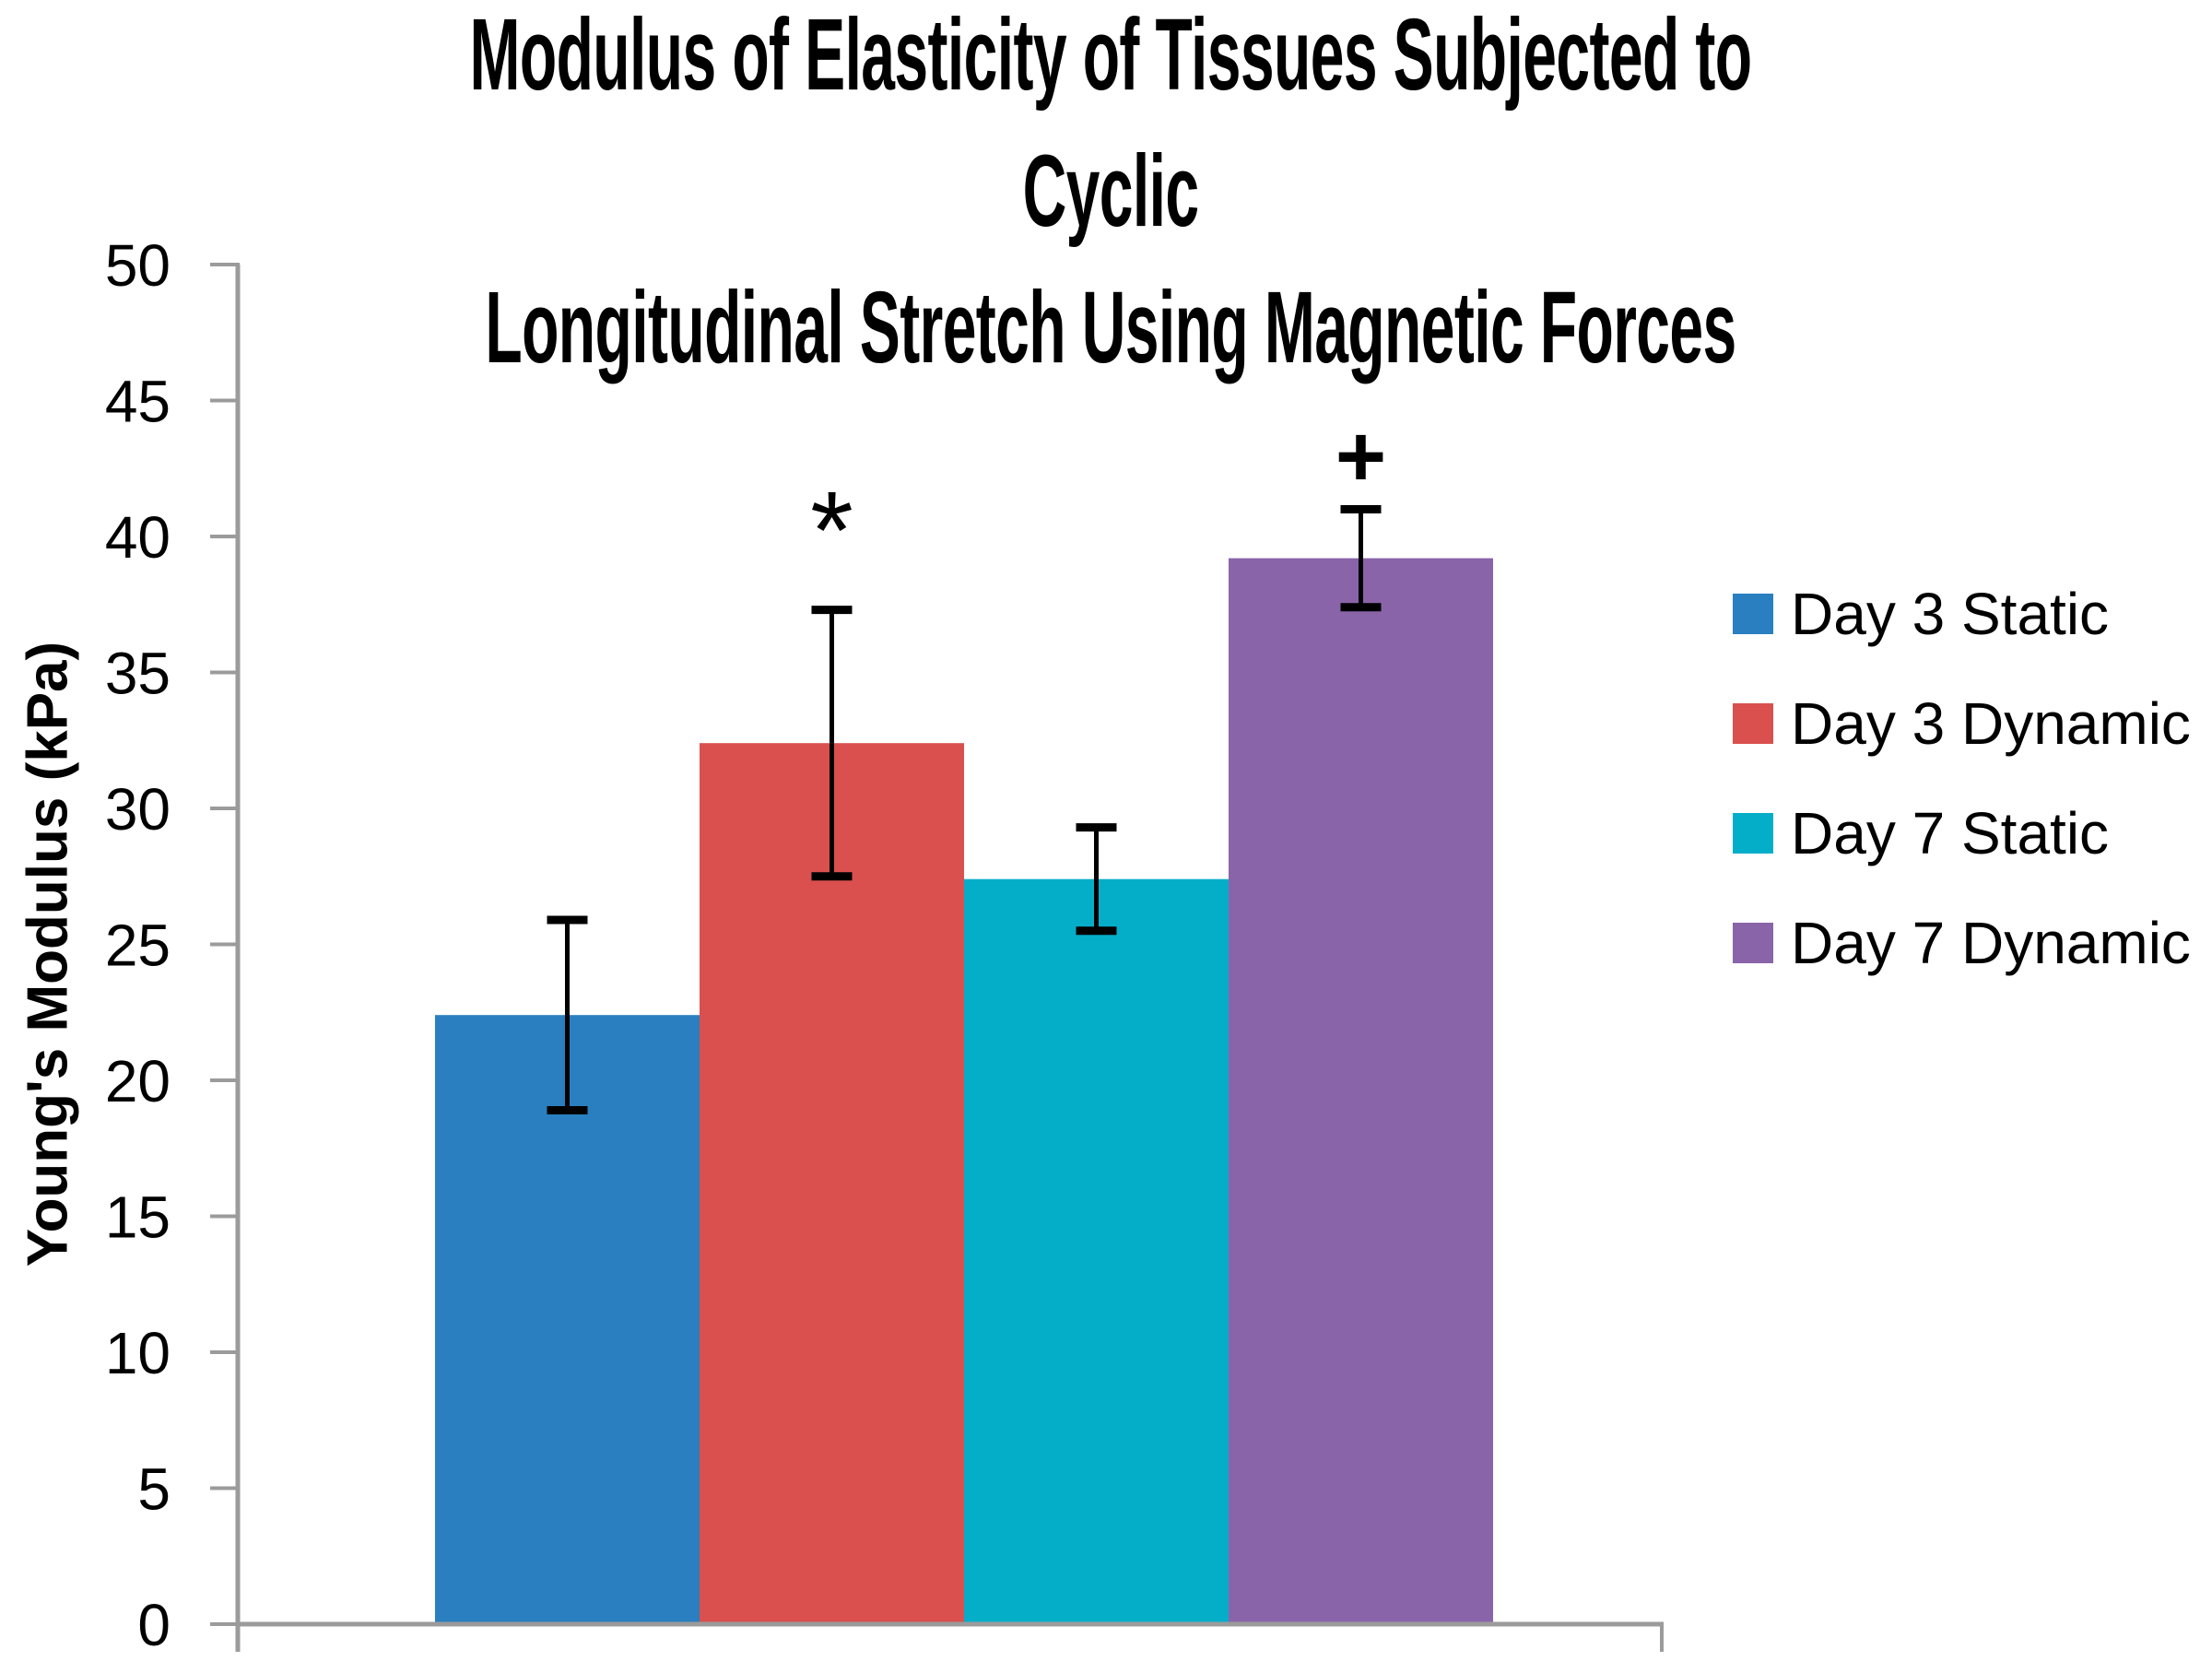 The image size is (2212, 1673). I want to click on legend-label-day-7-dynamic: Day 7 Dynamic, so click(1991, 943).